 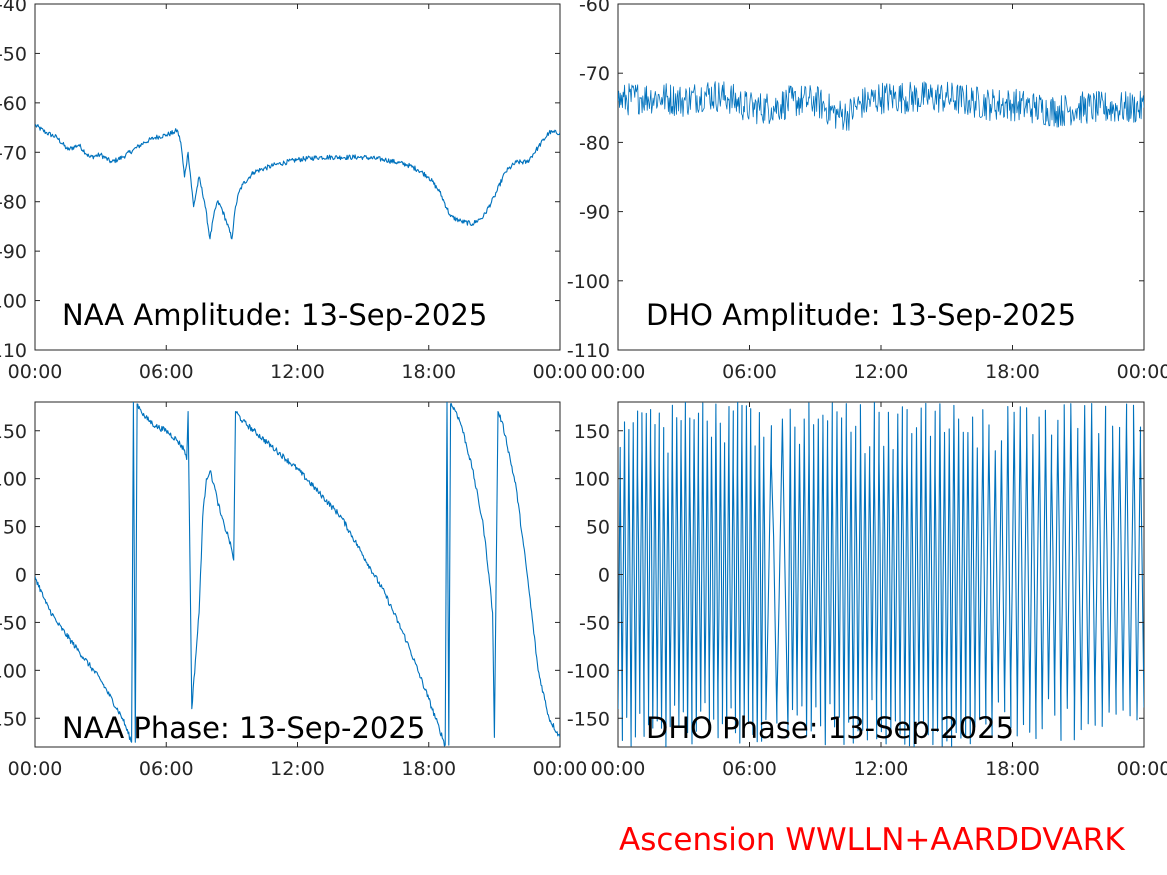 I want to click on station-credit: Ascension WWLLN+AARDDVARK, so click(x=872, y=840).